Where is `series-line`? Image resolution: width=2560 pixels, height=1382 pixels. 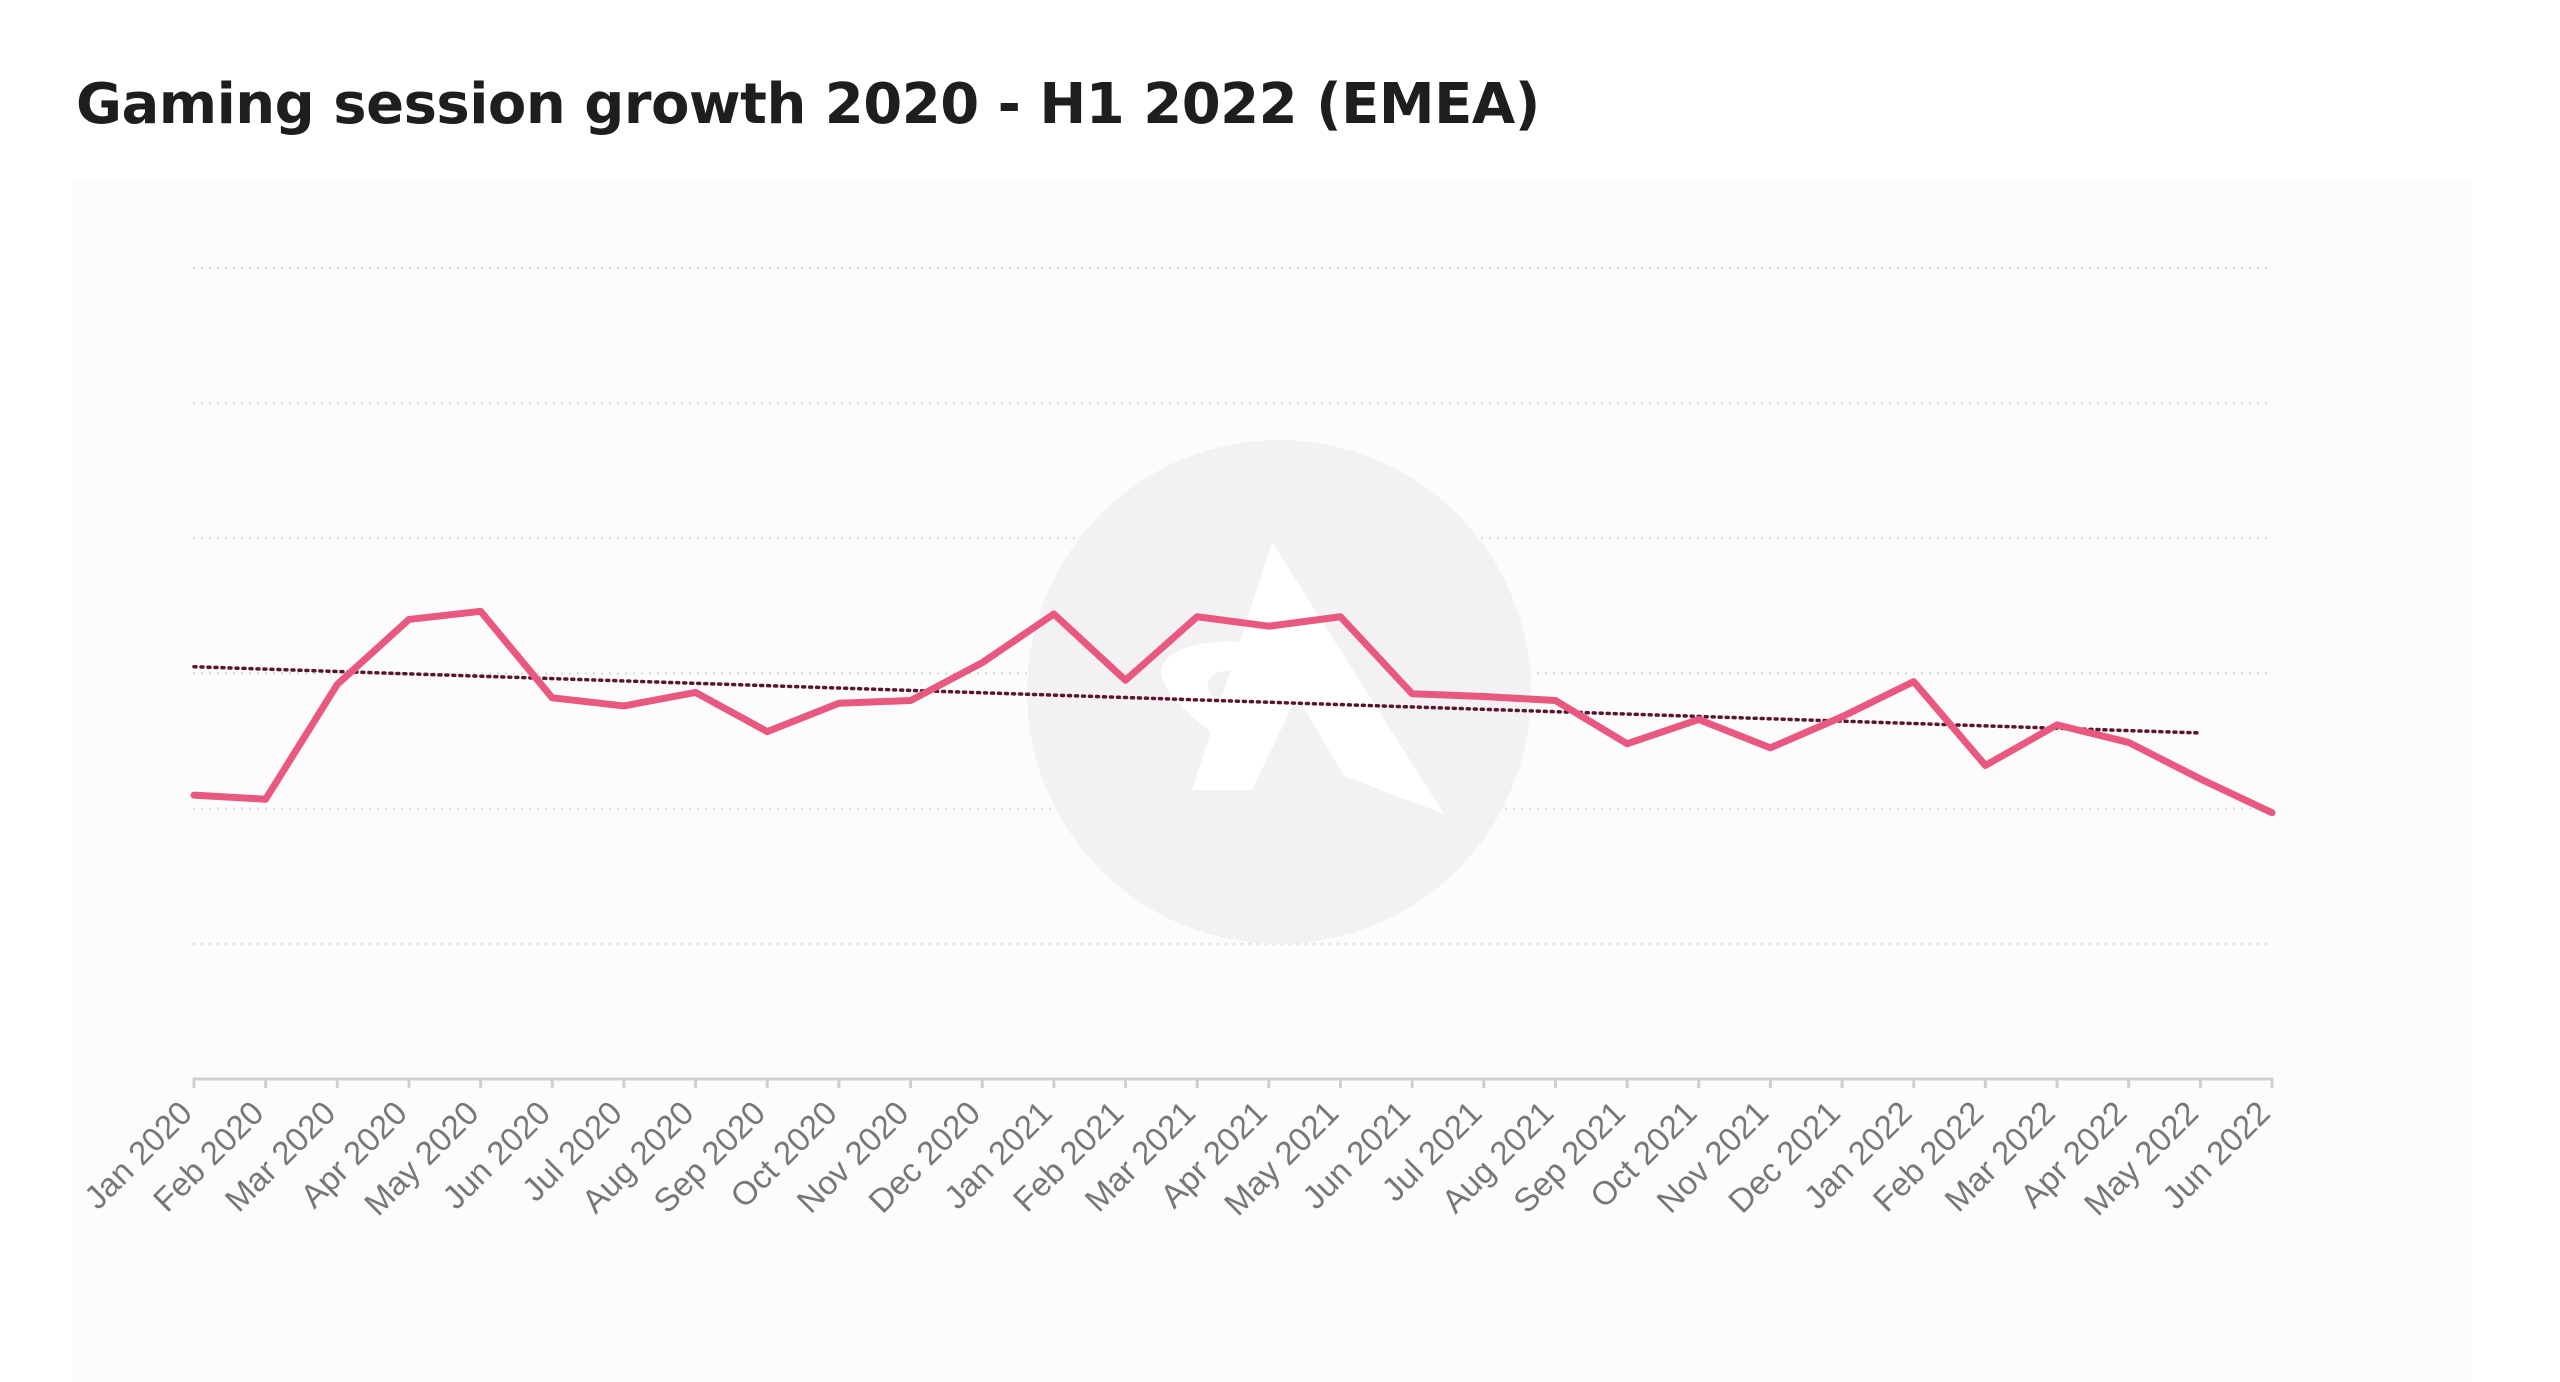 series-line is located at coordinates (1233, 712).